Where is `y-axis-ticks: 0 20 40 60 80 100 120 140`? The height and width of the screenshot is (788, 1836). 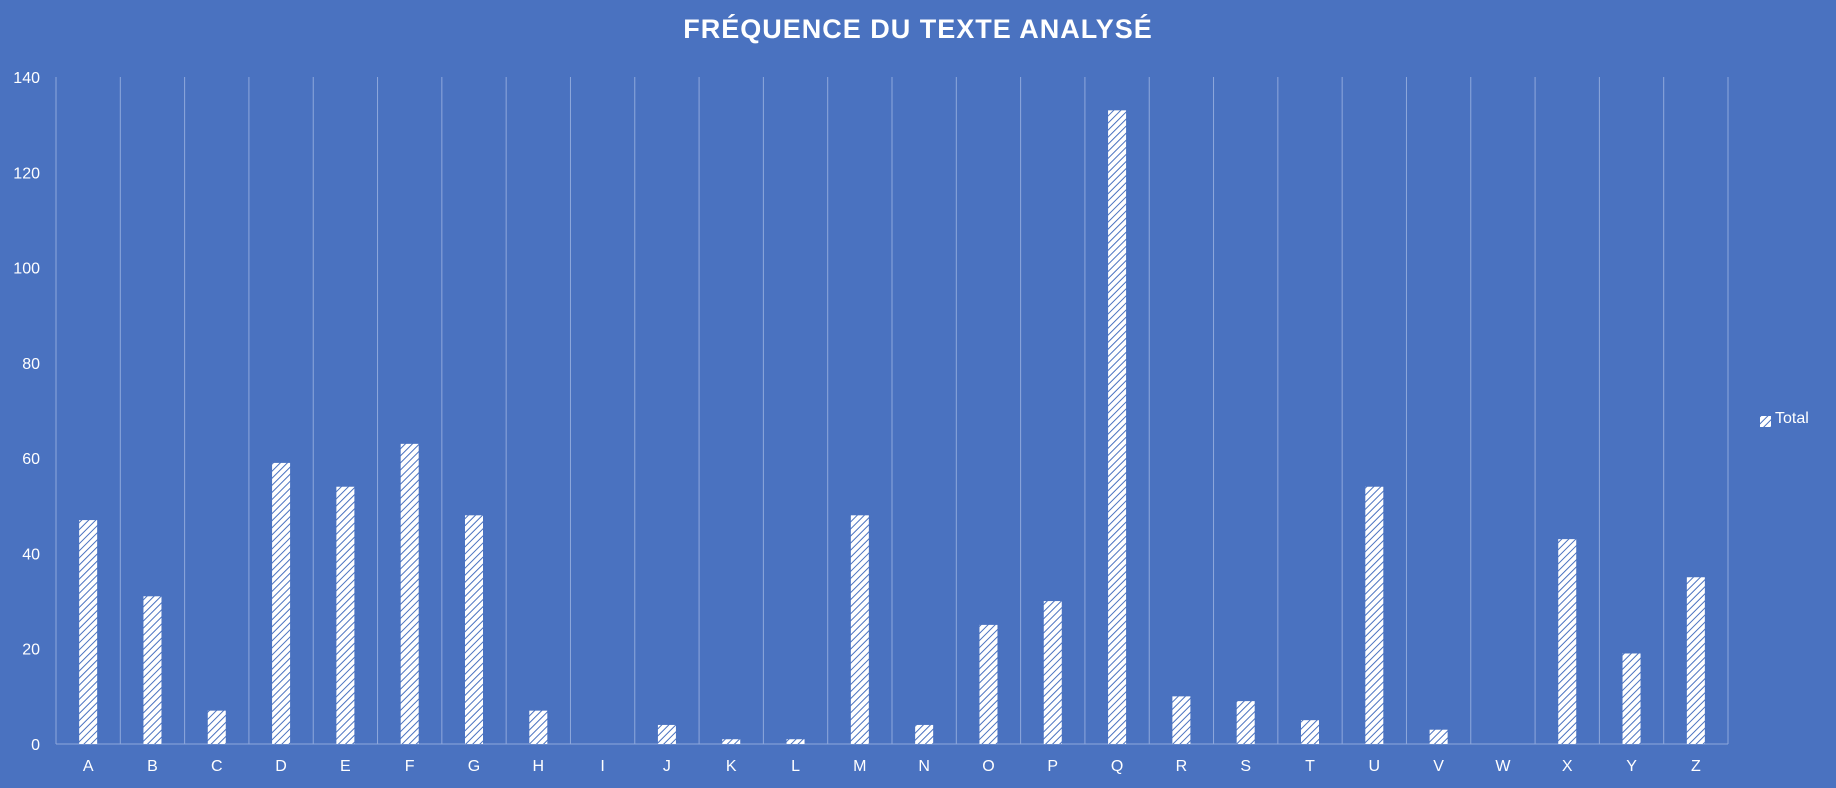 y-axis-ticks: 0 20 40 60 80 100 120 140 is located at coordinates (26, 412).